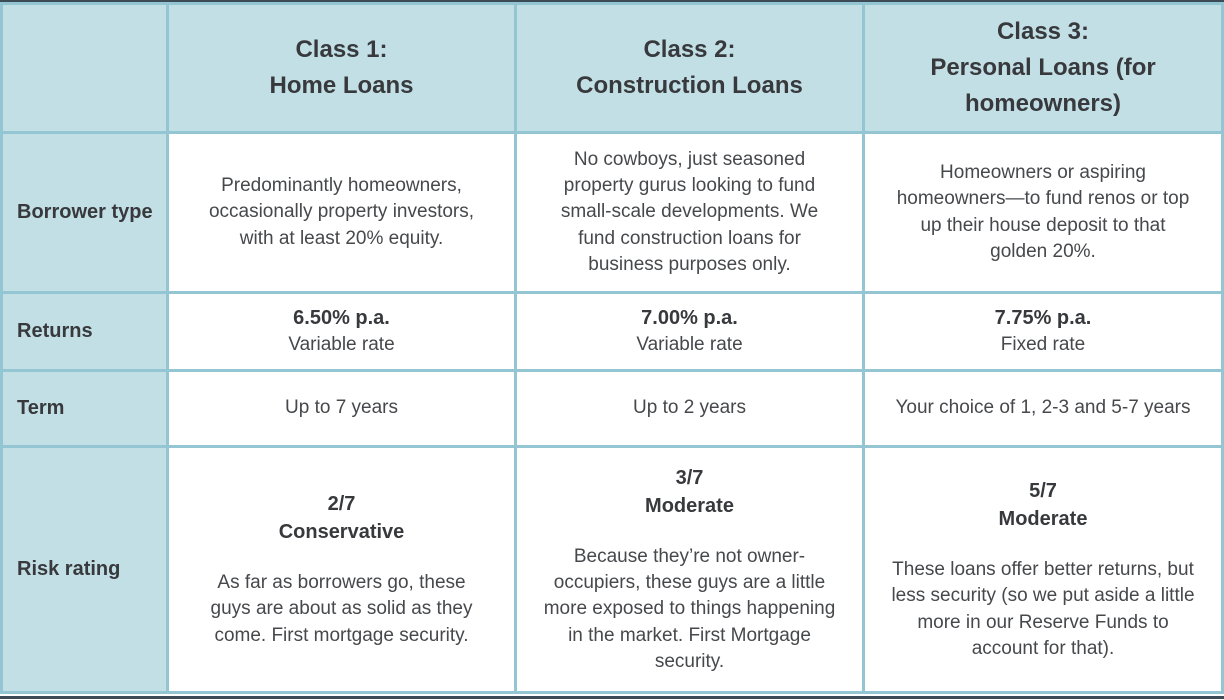 The height and width of the screenshot is (700, 1224). What do you see at coordinates (689, 331) in the screenshot?
I see `returns-class-2: 7.00% p.a. Variable rate` at bounding box center [689, 331].